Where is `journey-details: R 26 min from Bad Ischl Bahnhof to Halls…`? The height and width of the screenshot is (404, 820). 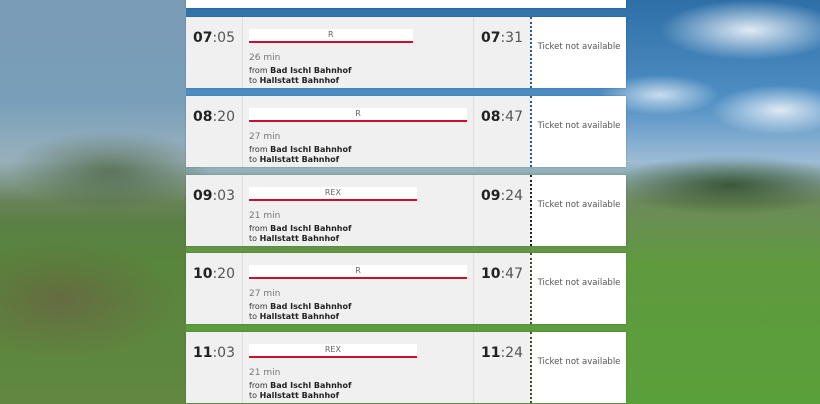 journey-details: R 26 min from Bad Ischl Bahnhof to Halls… is located at coordinates (358, 52).